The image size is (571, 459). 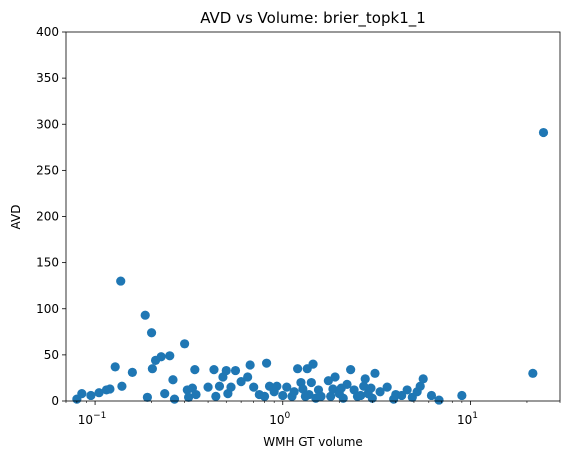 I want to click on y-tick-label: 300, so click(x=47, y=124).